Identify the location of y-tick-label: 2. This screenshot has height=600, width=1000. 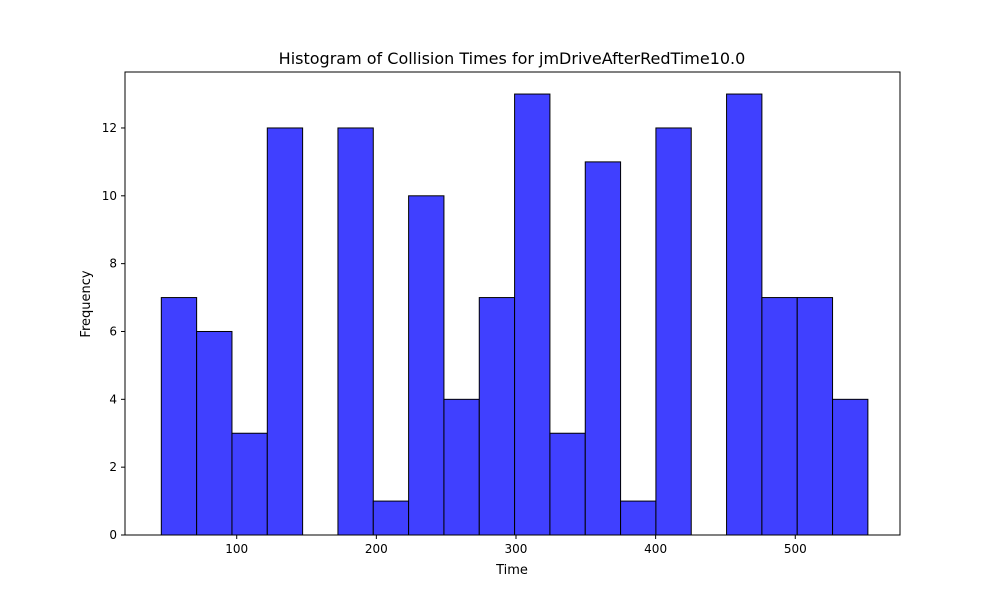
(113, 467).